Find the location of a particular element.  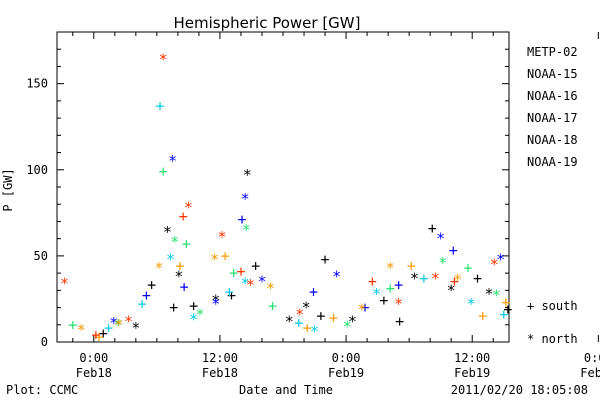

y-tick-label: 0 is located at coordinates (44, 342).